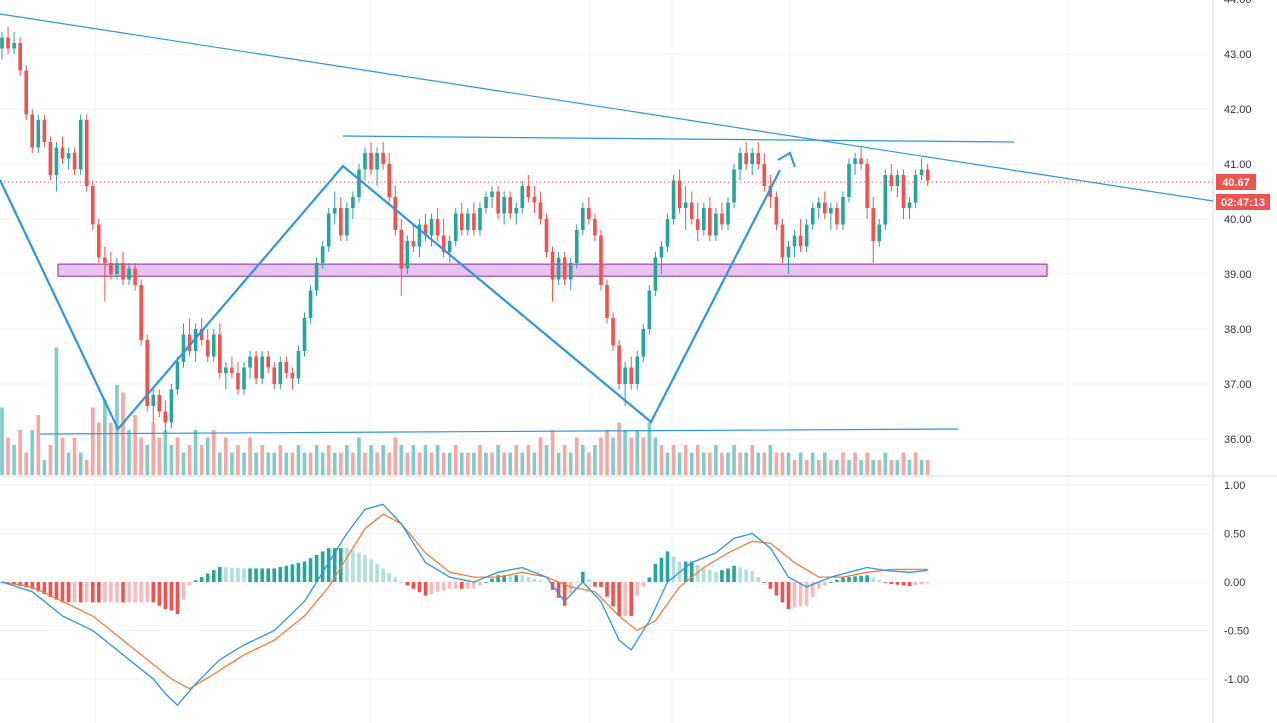  I want to click on macd-tick-label: -1.00, so click(1236, 680).